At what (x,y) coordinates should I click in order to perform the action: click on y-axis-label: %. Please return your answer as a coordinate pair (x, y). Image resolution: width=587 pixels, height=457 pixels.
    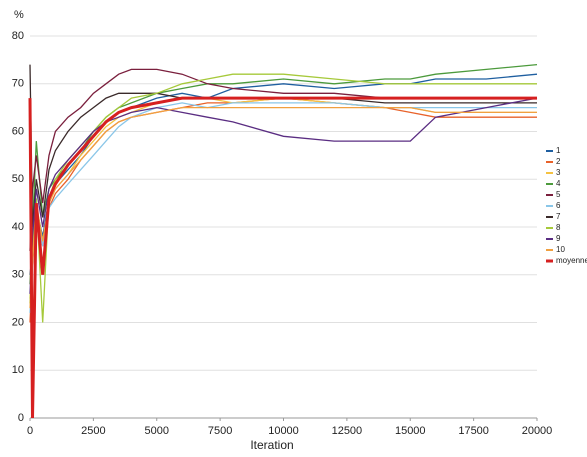
    Looking at the image, I should click on (19, 15).